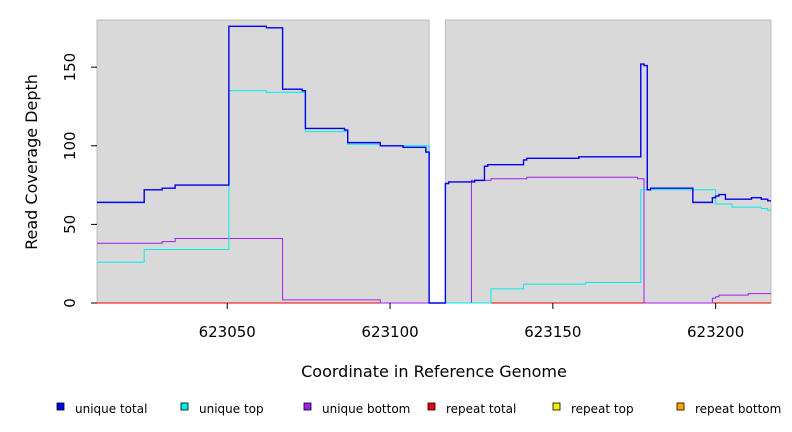 The height and width of the screenshot is (432, 792). What do you see at coordinates (184, 406) in the screenshot?
I see `legend-swatch-unique-top` at bounding box center [184, 406].